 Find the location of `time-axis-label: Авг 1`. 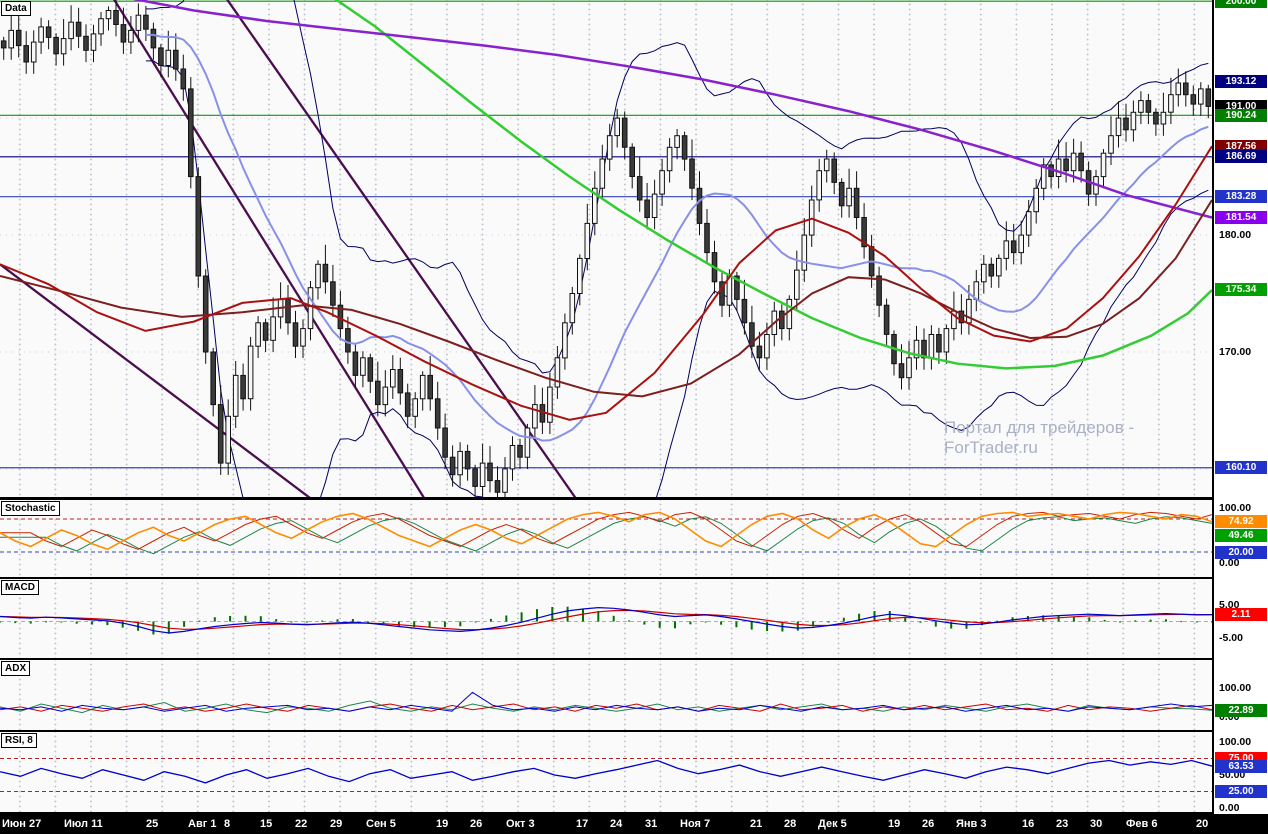

time-axis-label: Авг 1 is located at coordinates (202, 824).